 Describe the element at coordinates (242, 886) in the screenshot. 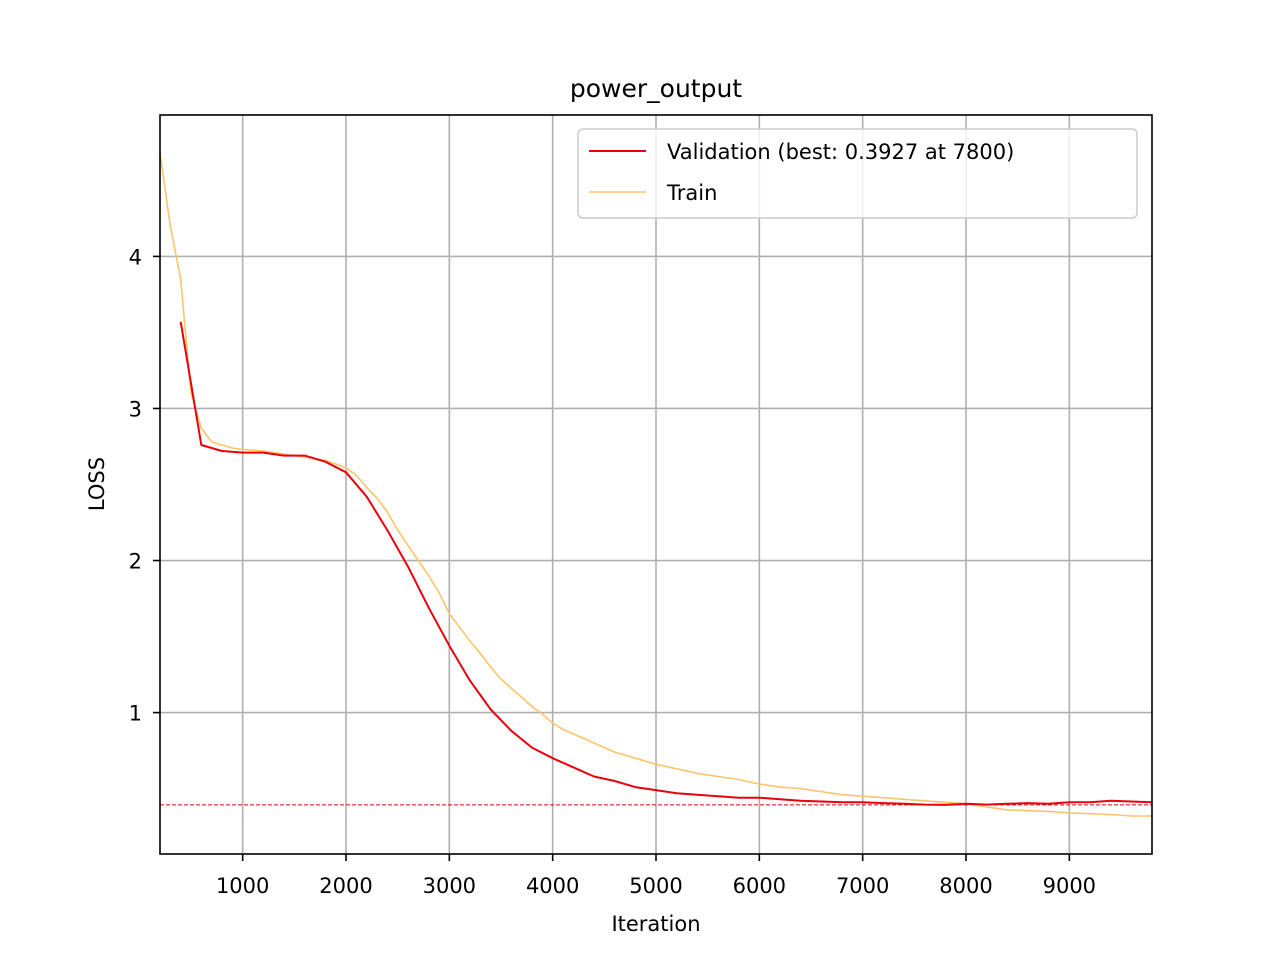

I see `x-tick-label-1000: 1000` at that location.